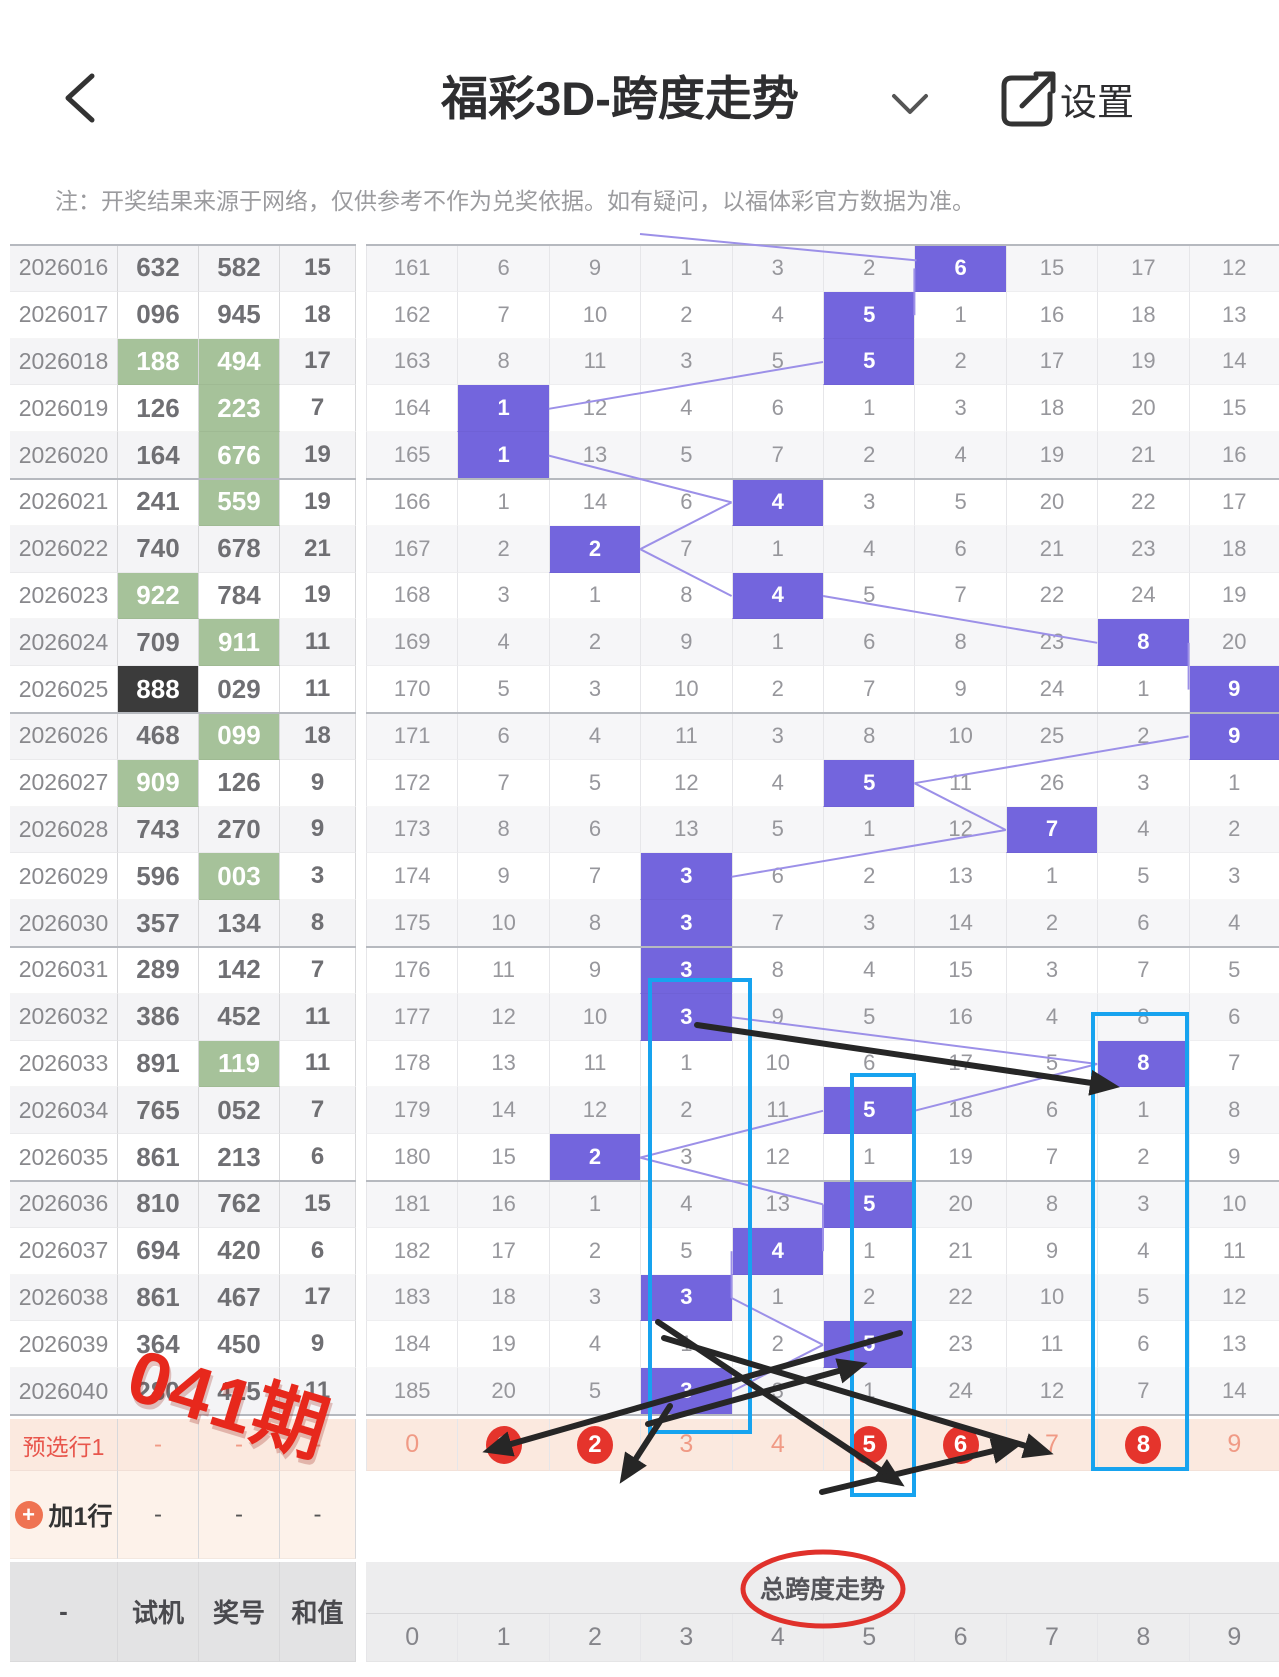 The image size is (1279, 1677). Describe the element at coordinates (1027, 101) in the screenshot. I see `share-icon` at that location.